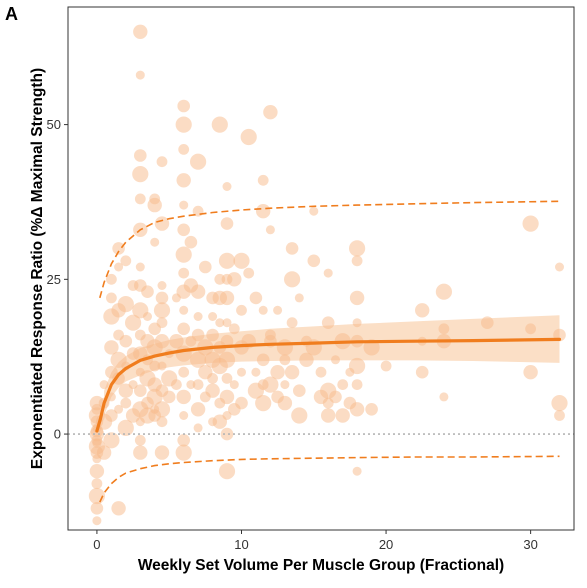 This screenshot has height=588, width=587. I want to click on panel-label: A, so click(11, 14).